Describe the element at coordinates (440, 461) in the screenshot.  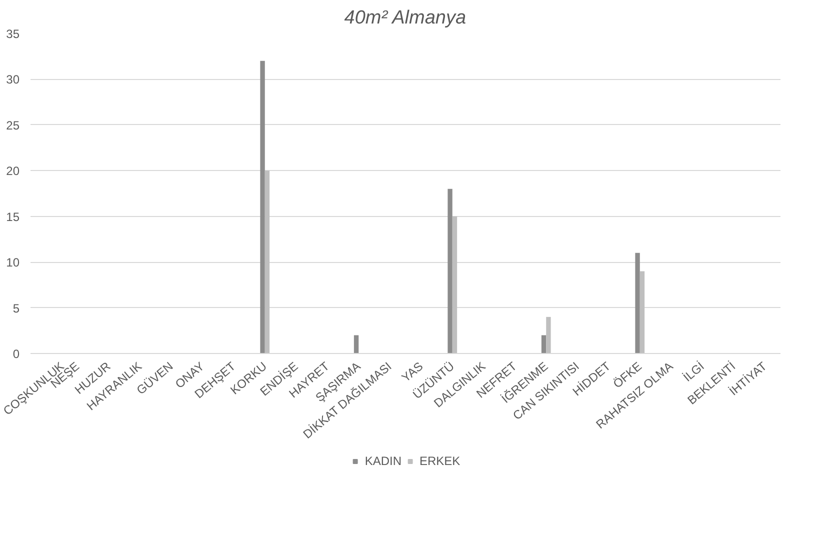
I see `legend-label: ERKEK` at that location.